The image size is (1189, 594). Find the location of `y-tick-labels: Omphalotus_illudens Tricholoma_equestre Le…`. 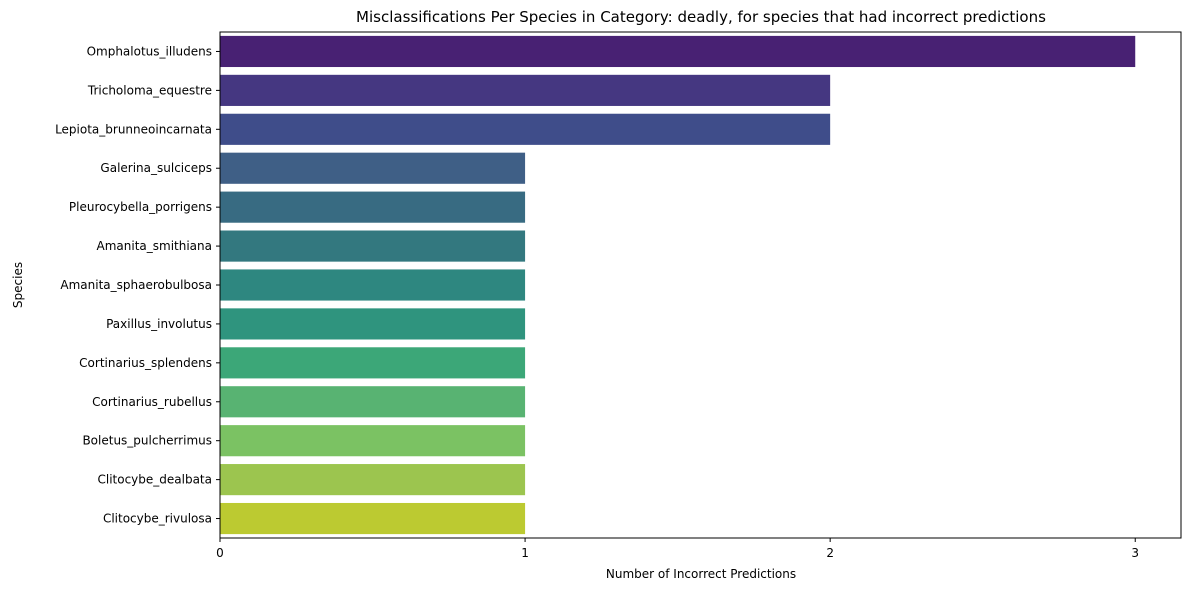

y-tick-labels: Omphalotus_illudens Tricholoma_equestre Le… is located at coordinates (137, 285).